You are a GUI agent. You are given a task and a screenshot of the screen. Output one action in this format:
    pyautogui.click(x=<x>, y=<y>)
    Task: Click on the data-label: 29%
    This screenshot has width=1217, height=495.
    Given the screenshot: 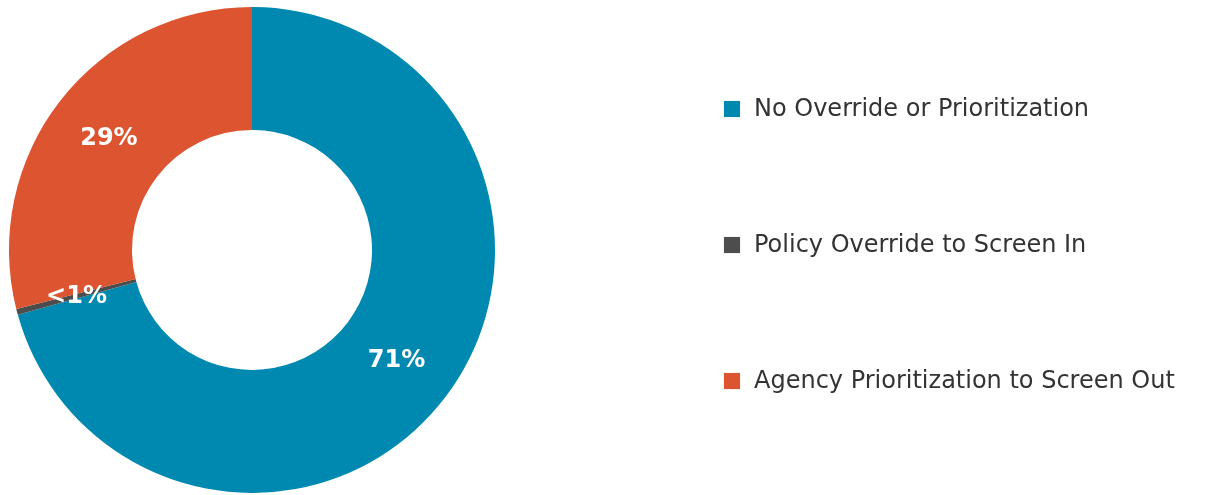 What is the action you would take?
    pyautogui.click(x=109, y=137)
    